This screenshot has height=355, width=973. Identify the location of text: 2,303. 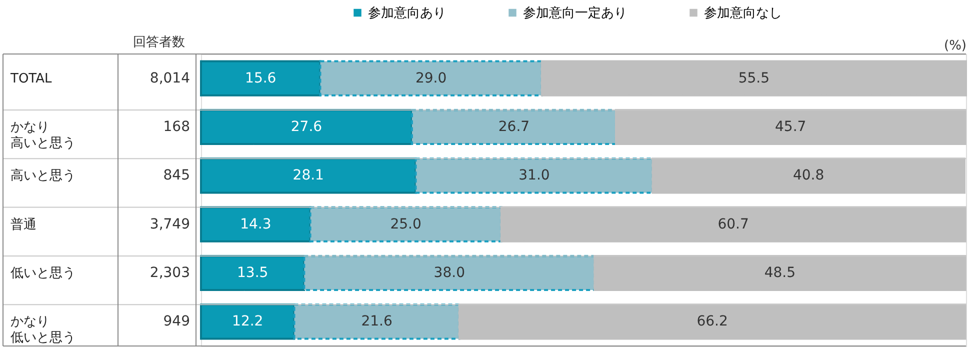
(170, 273).